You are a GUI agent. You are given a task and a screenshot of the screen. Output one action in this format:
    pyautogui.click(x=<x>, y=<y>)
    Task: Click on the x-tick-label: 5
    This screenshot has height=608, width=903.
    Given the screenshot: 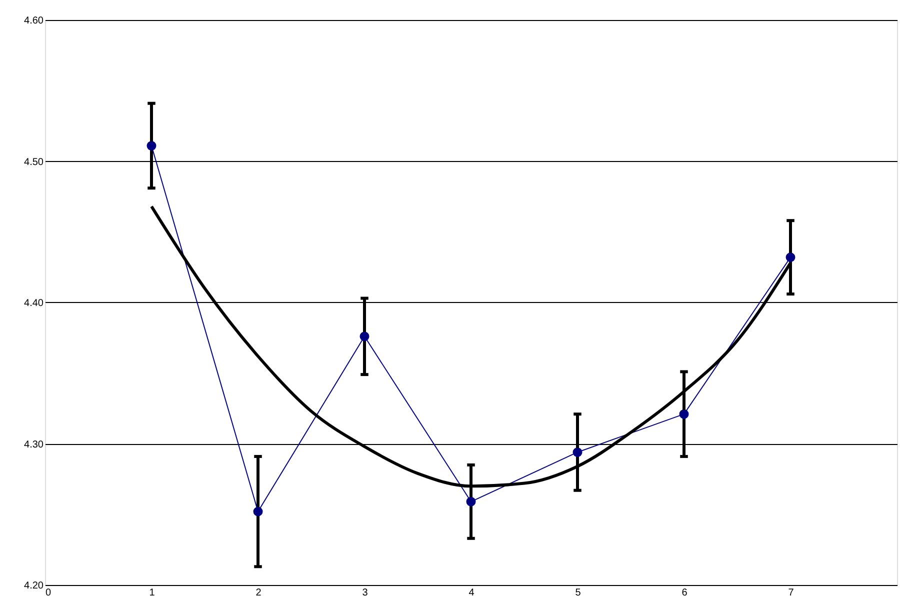 What is the action you would take?
    pyautogui.click(x=578, y=593)
    